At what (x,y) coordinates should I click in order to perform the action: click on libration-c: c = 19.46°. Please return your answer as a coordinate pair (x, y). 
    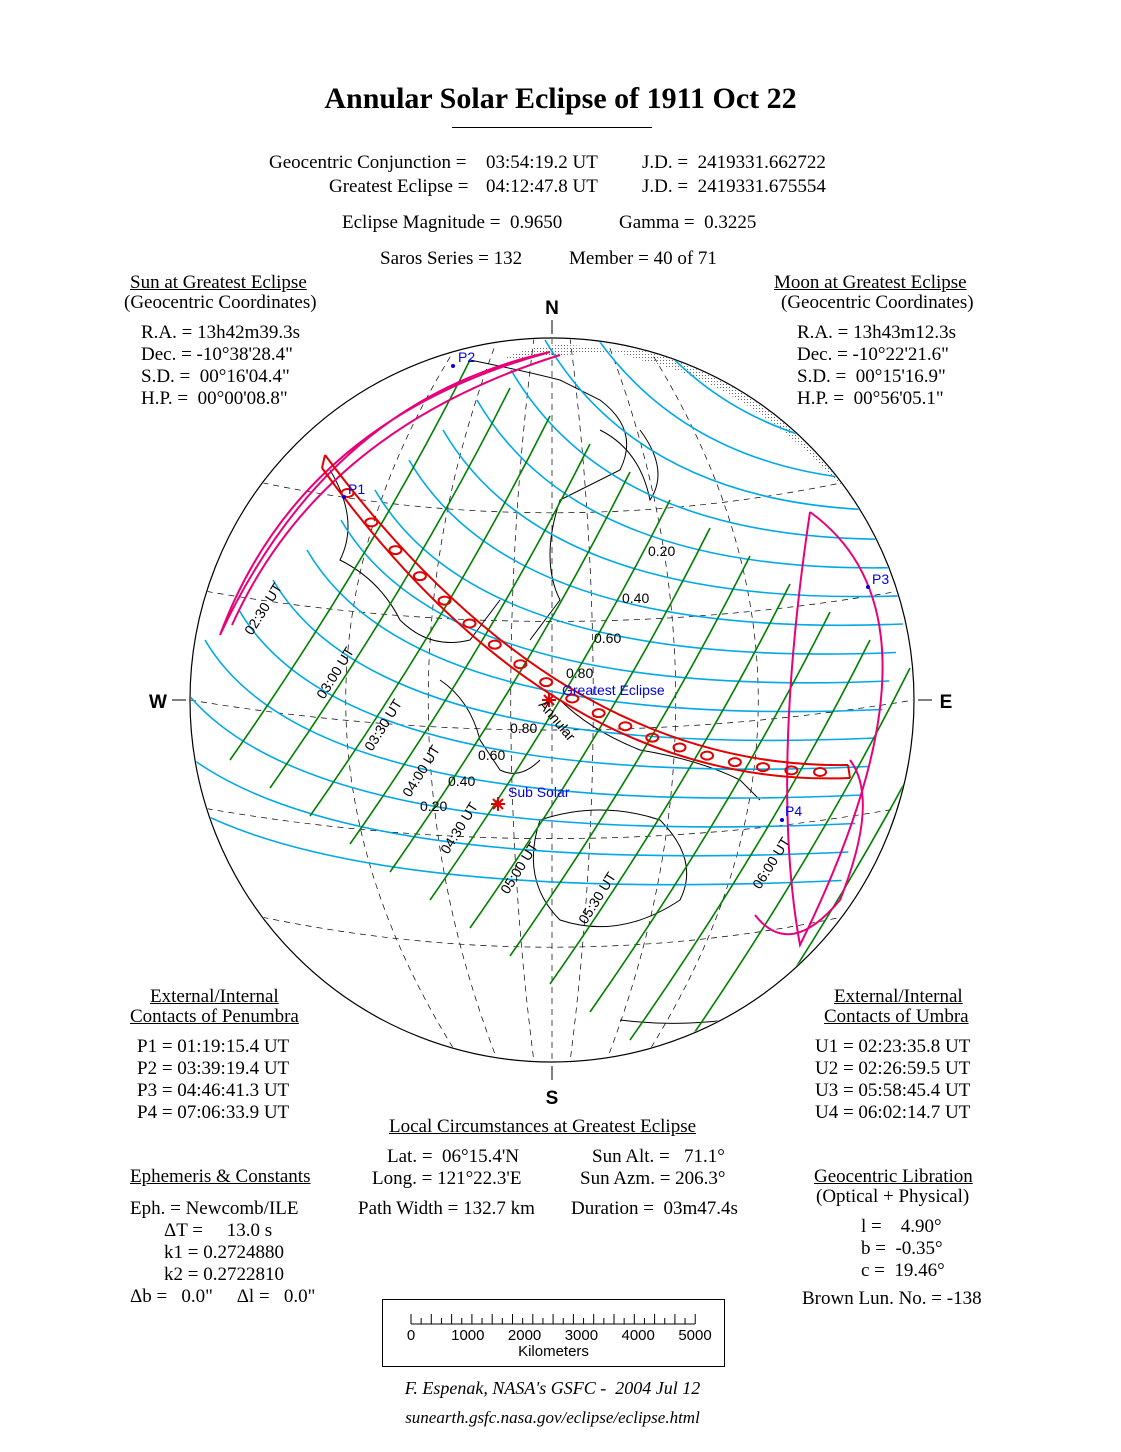
    Looking at the image, I should click on (903, 1270).